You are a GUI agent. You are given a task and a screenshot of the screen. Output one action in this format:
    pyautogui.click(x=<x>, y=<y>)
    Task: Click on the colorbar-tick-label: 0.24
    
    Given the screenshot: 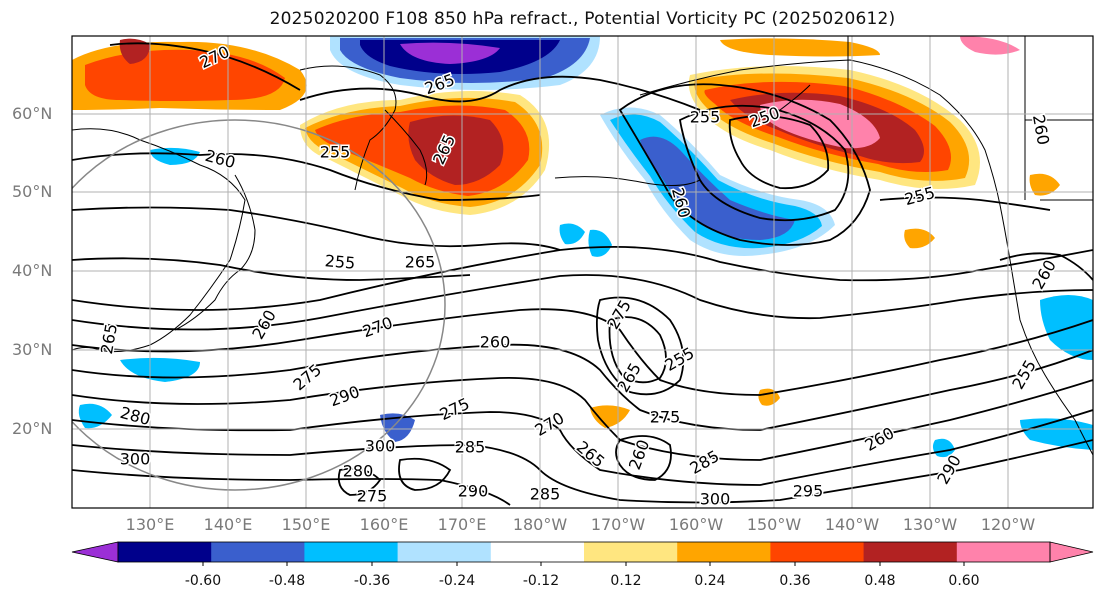 What is the action you would take?
    pyautogui.click(x=710, y=581)
    